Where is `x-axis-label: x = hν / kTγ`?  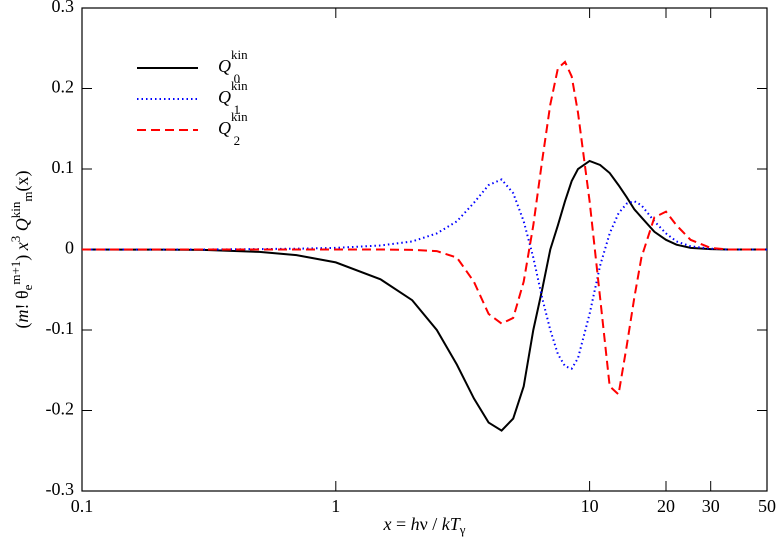
x-axis-label: x = hν / kTγ is located at coordinates (423, 525).